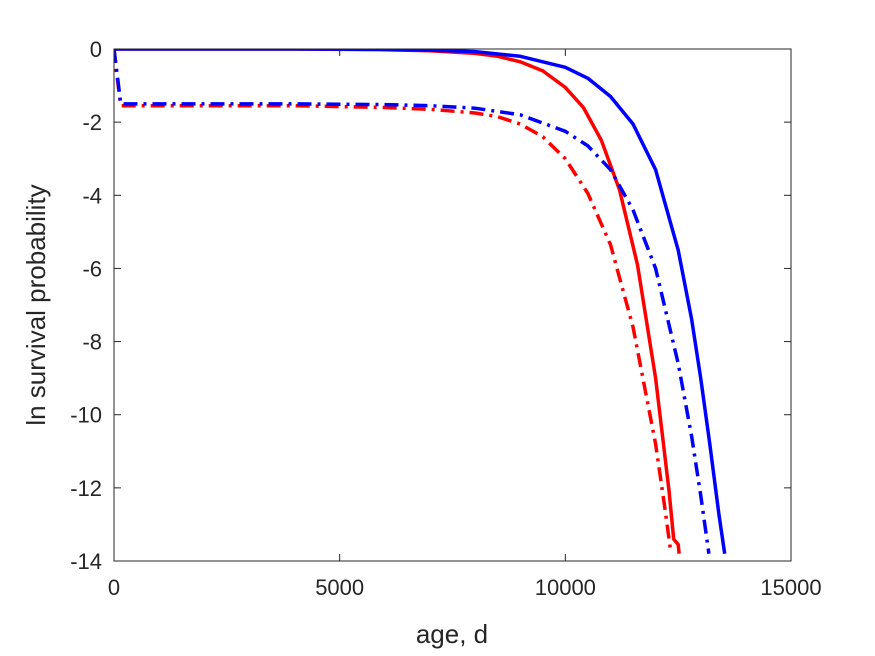  What do you see at coordinates (790, 587) in the screenshot?
I see `x-tick-label: 15000` at bounding box center [790, 587].